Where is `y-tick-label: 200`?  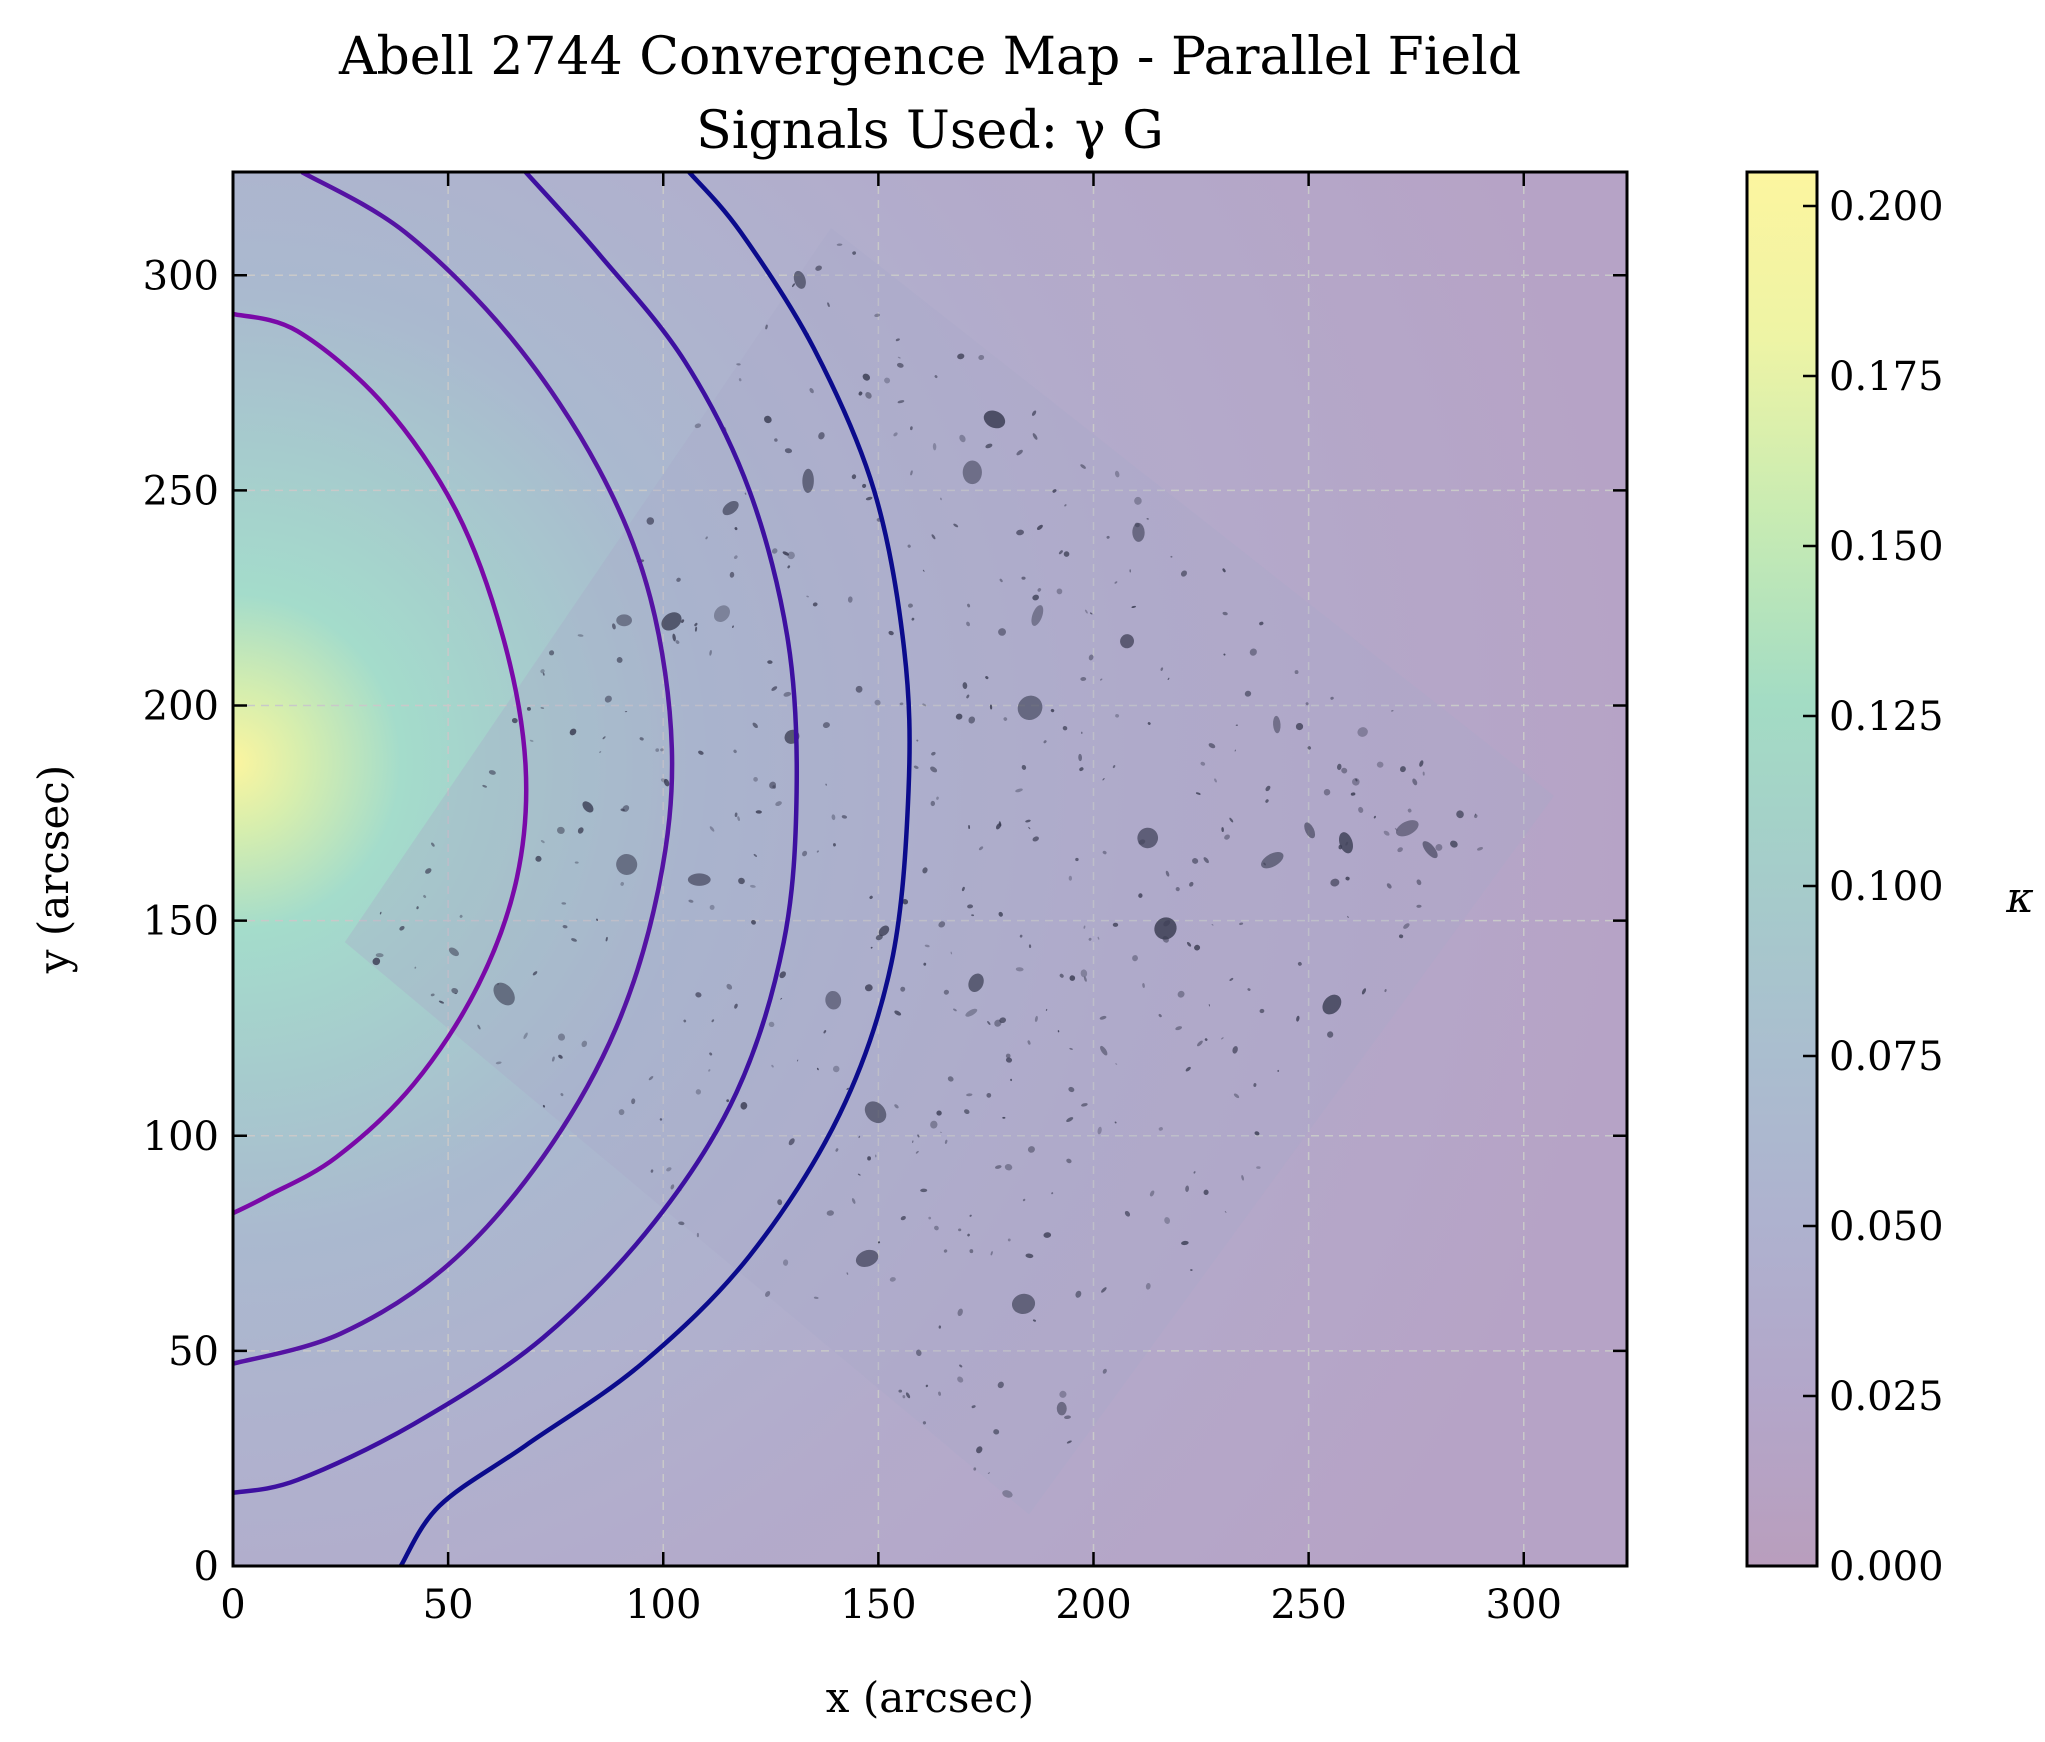 y-tick-label: 200 is located at coordinates (181, 707).